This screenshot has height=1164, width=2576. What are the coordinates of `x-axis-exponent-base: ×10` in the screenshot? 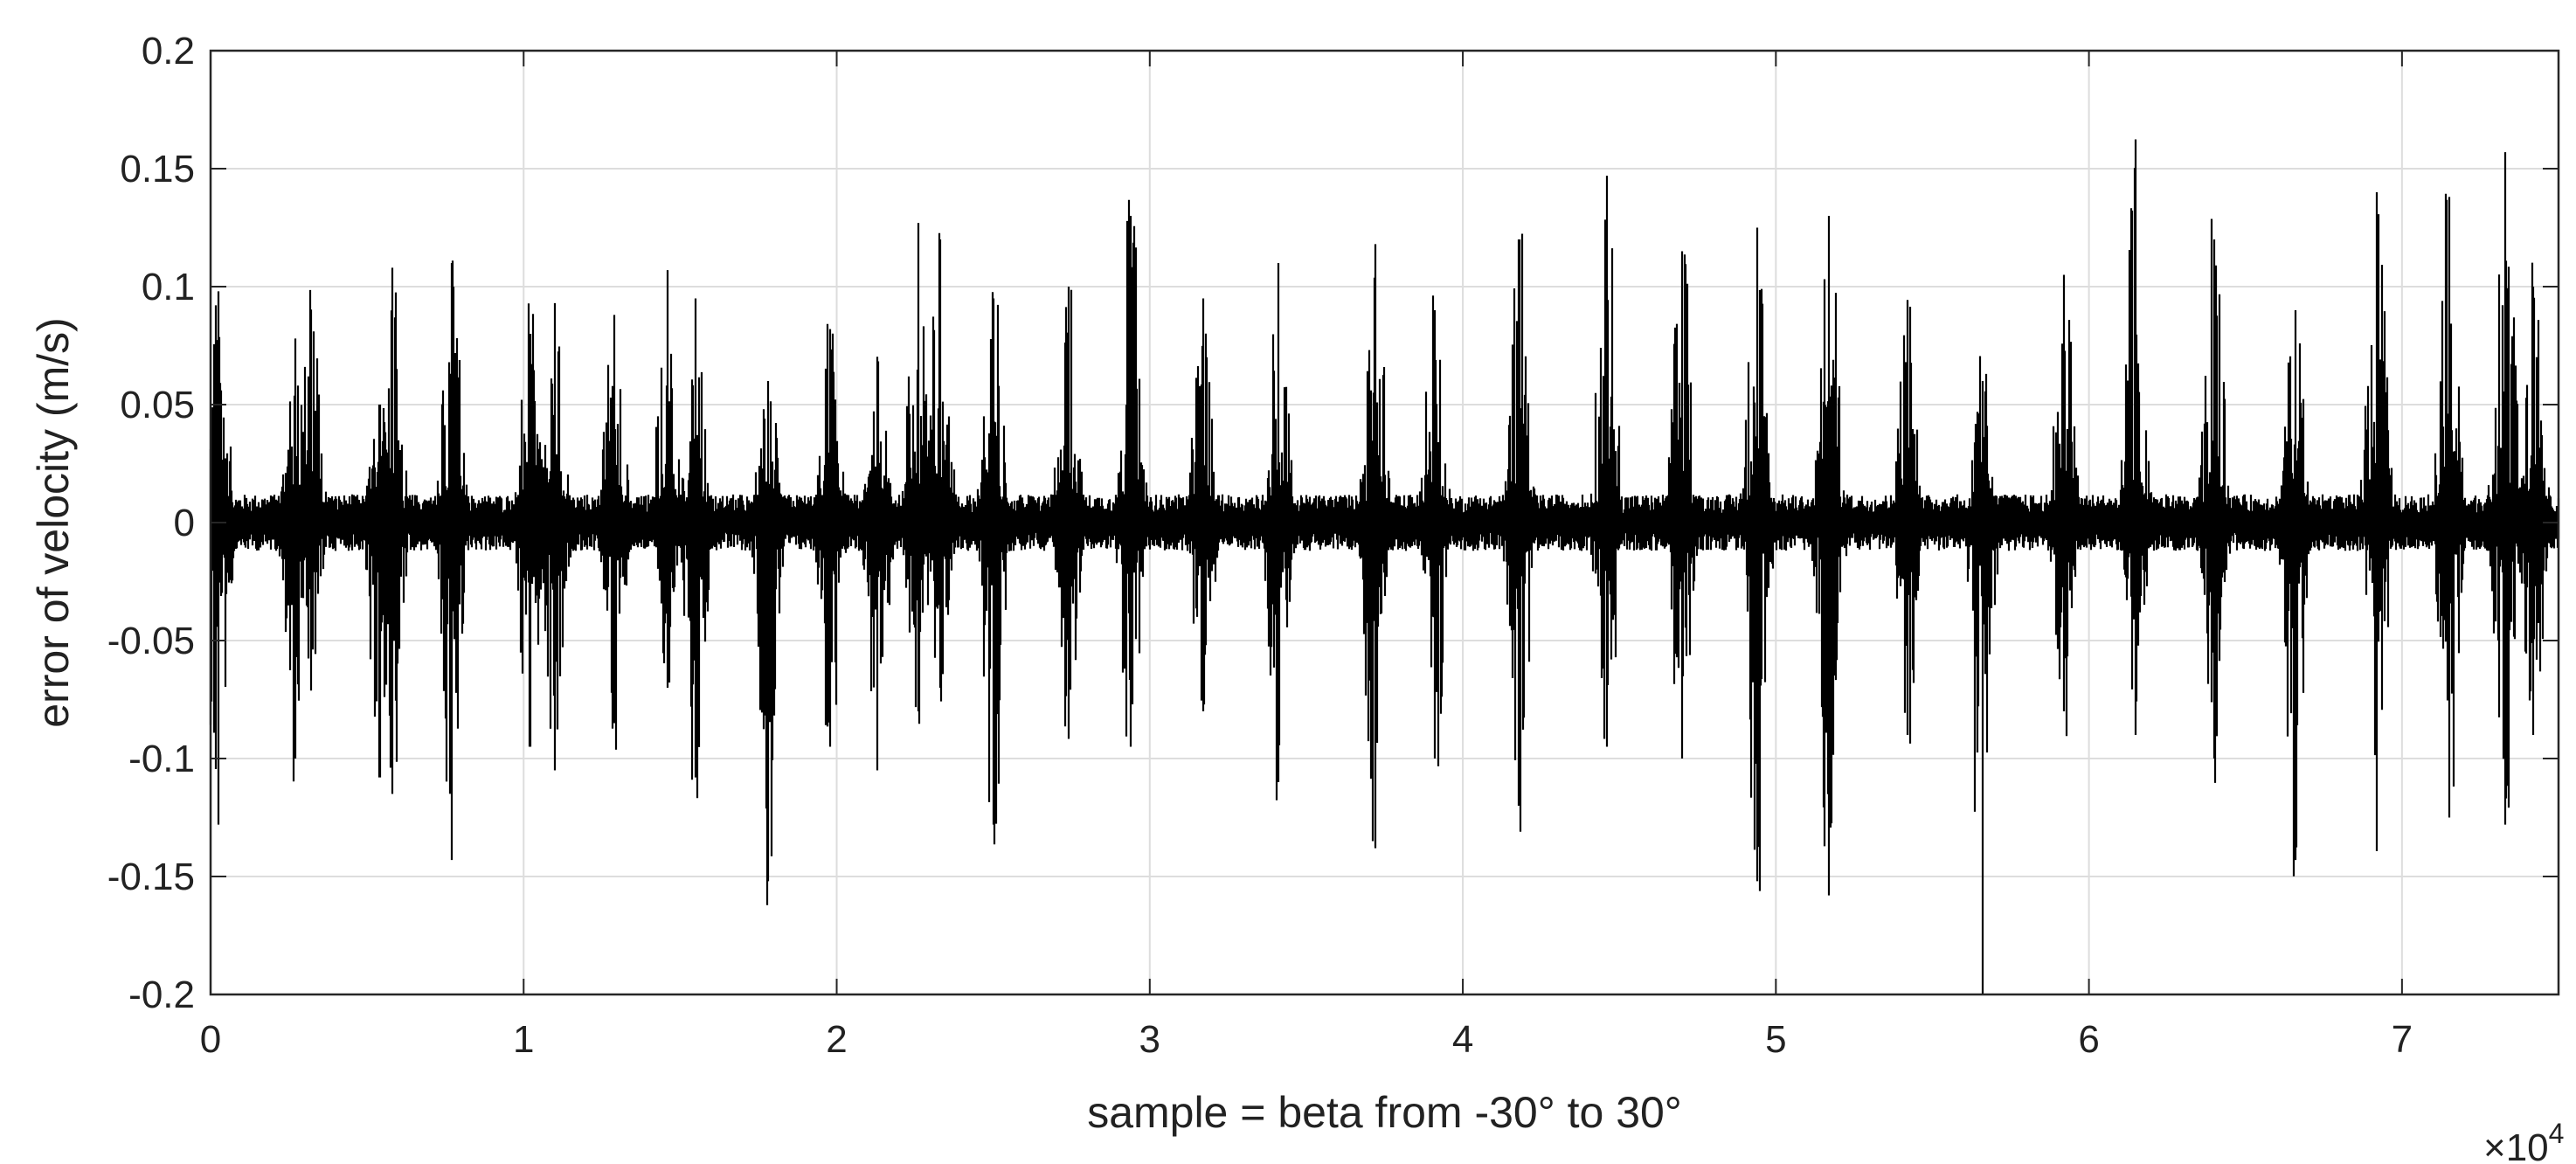 It's located at (2516, 1145).